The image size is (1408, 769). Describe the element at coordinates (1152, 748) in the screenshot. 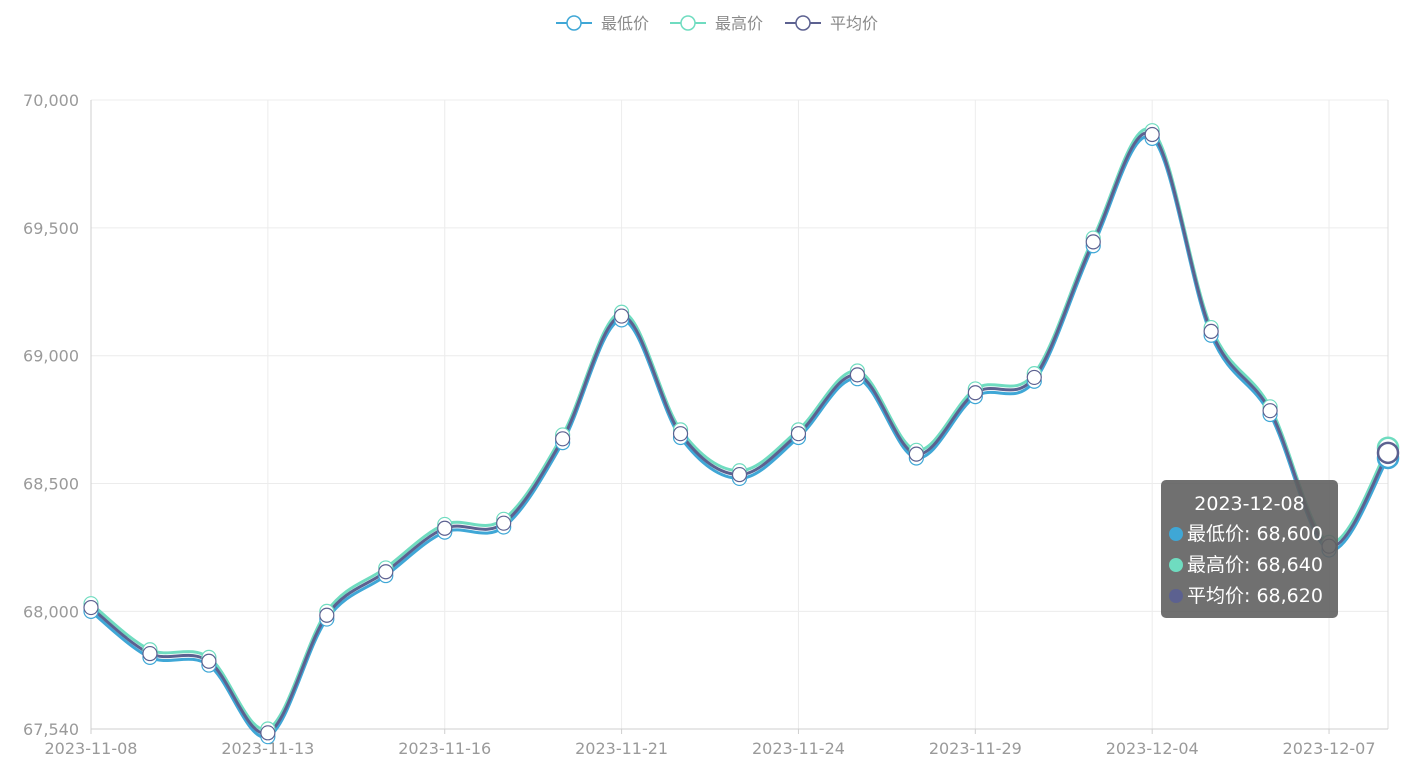

I see `x-tick-label: 2023-12-04` at that location.